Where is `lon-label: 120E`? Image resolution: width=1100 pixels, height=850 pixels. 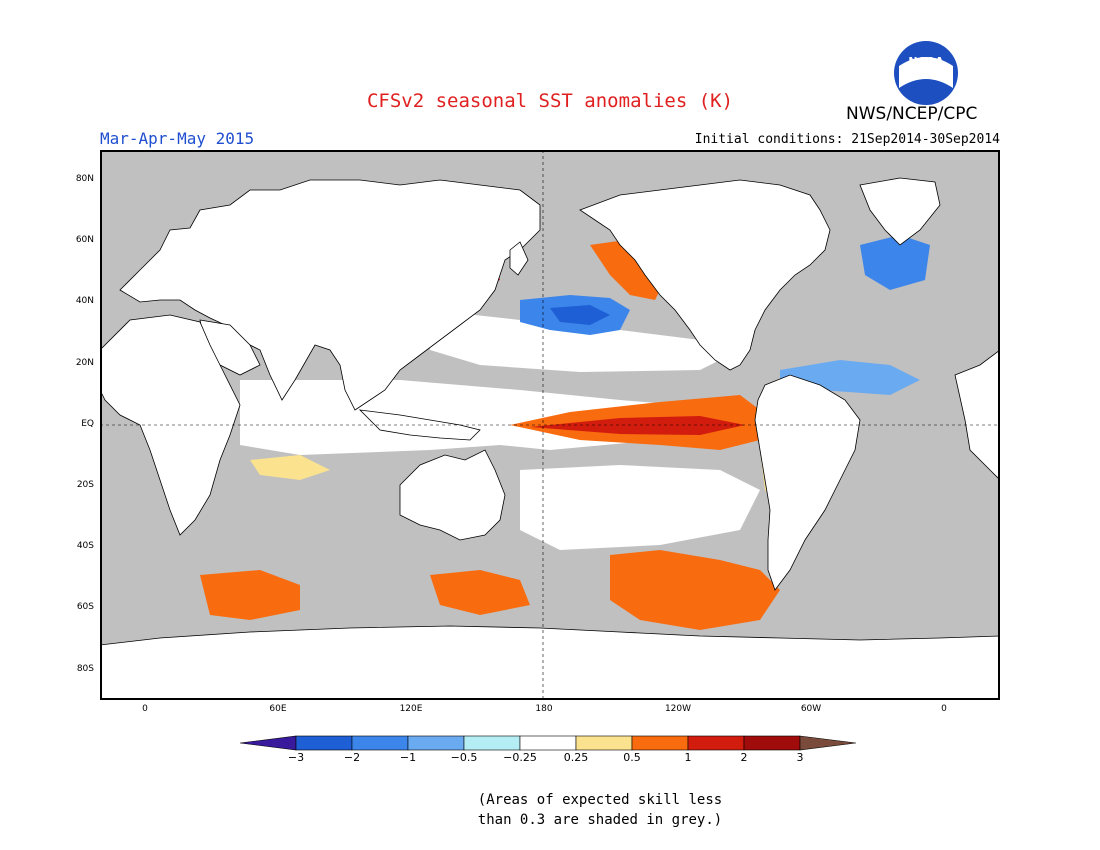 lon-label: 120E is located at coordinates (411, 709).